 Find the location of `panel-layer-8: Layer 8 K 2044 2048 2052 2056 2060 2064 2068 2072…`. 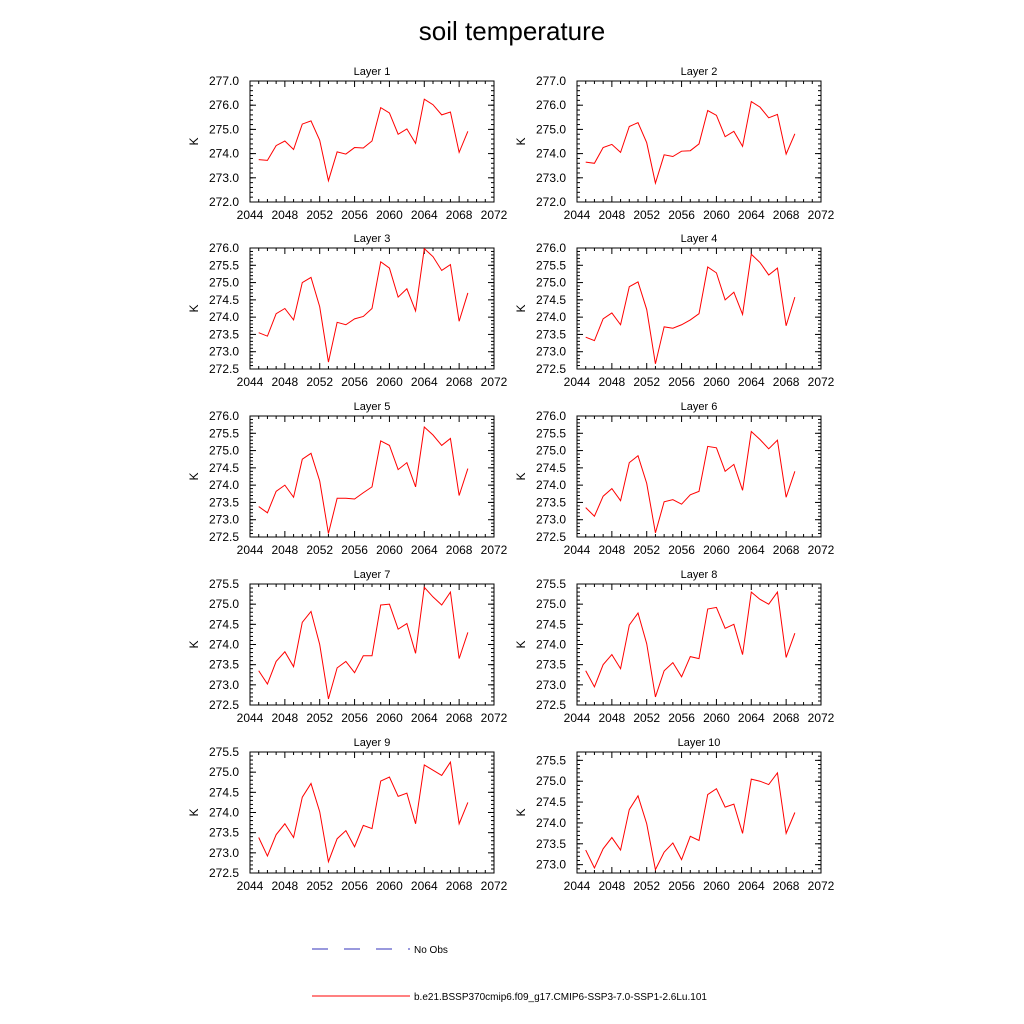

panel-layer-8: Layer 8 K 2044 2048 2052 2056 2060 2064 2068 2072… is located at coordinates (674, 647).